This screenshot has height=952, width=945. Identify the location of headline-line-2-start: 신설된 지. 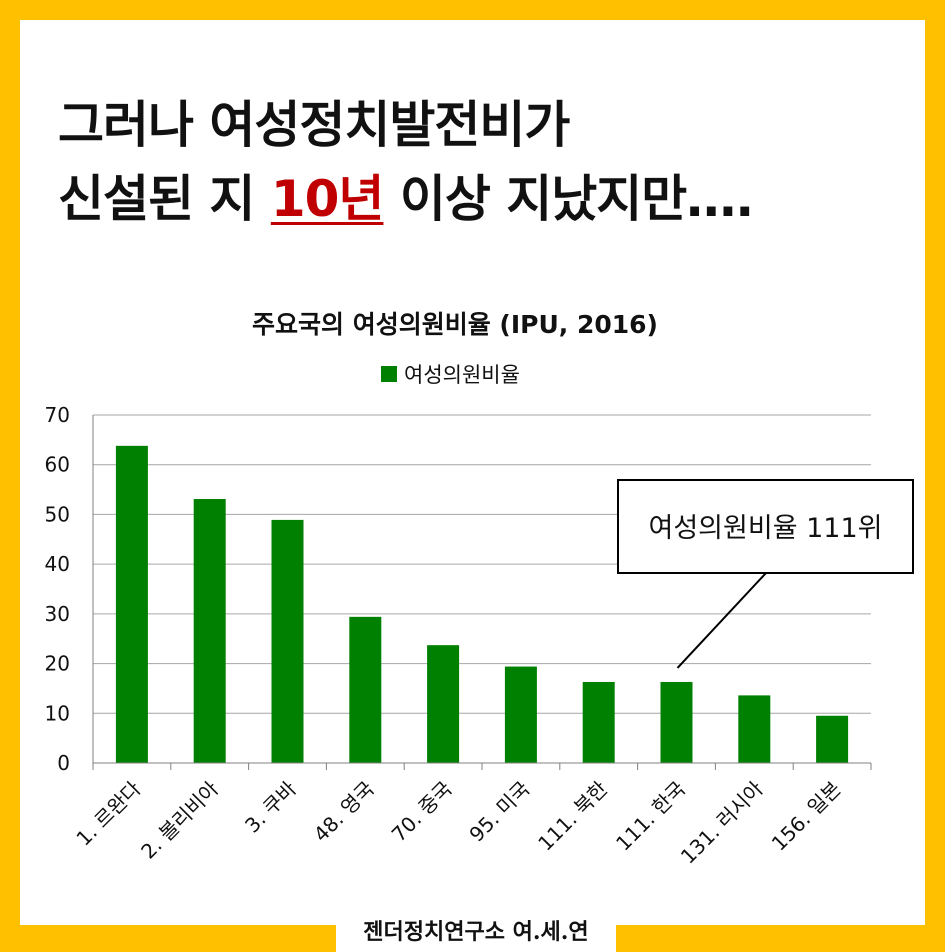
(164, 199).